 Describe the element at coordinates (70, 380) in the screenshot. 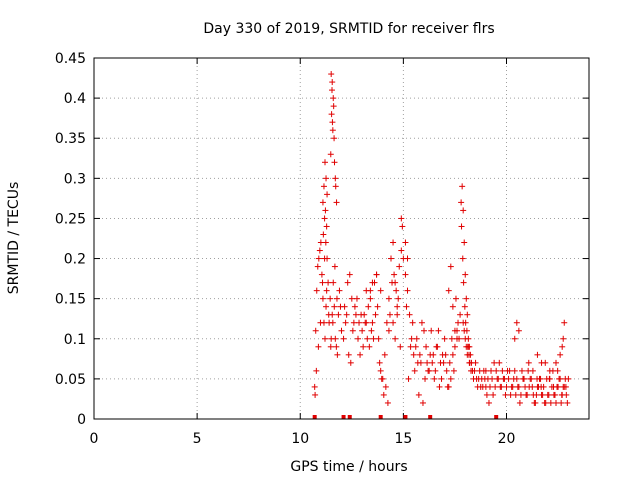

I see `y-tick-label: 0.05` at that location.